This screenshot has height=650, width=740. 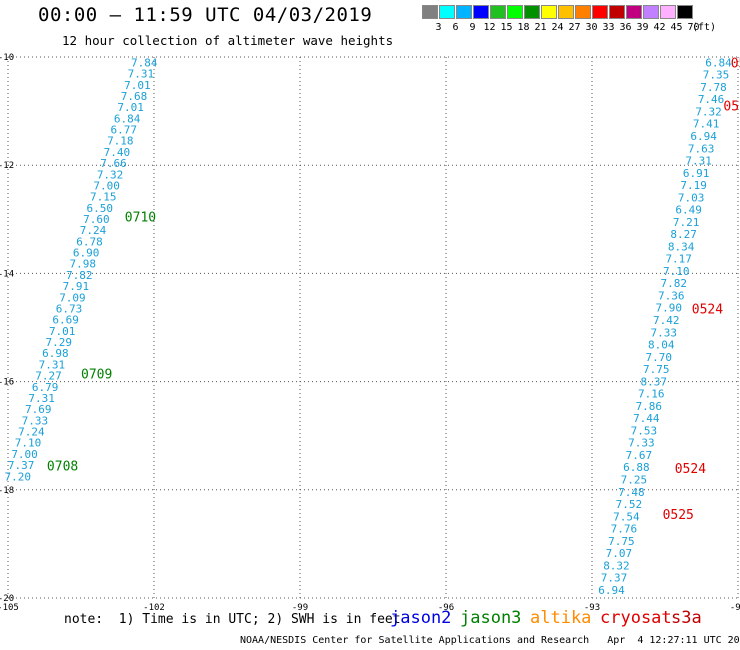 What do you see at coordinates (9, 608) in the screenshot?
I see `x-tick-label: -105` at bounding box center [9, 608].